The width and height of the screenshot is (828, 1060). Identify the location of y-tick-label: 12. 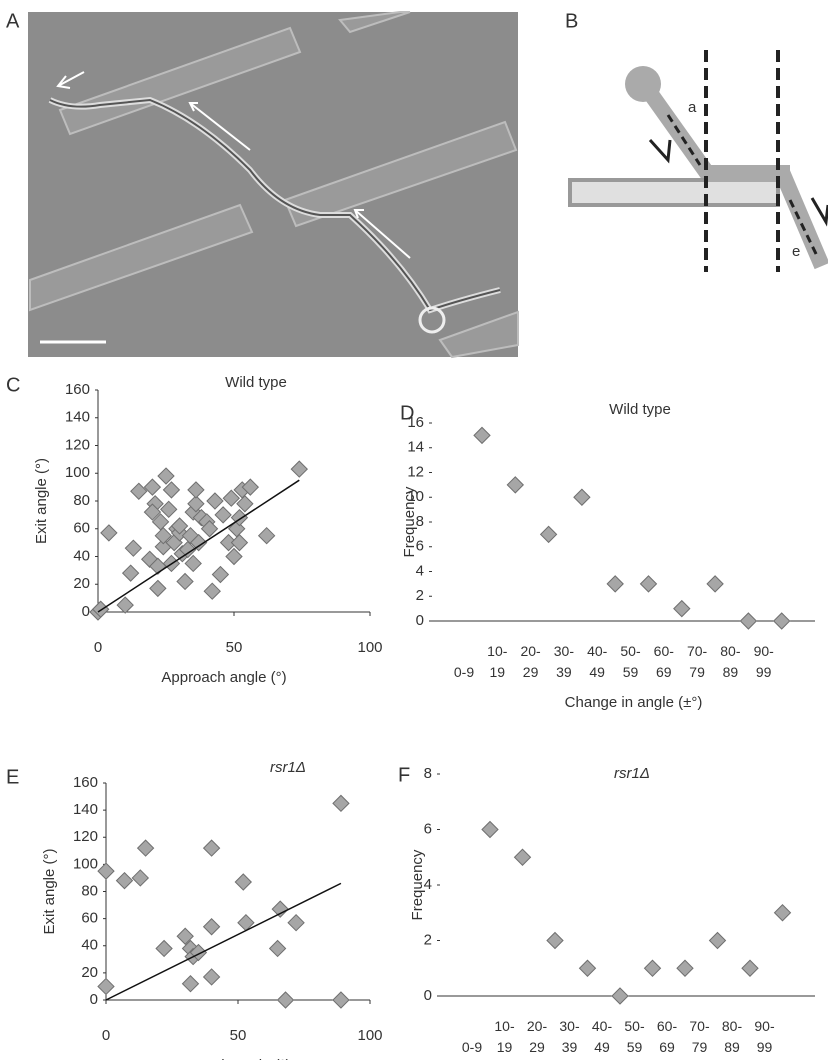
(415, 471).